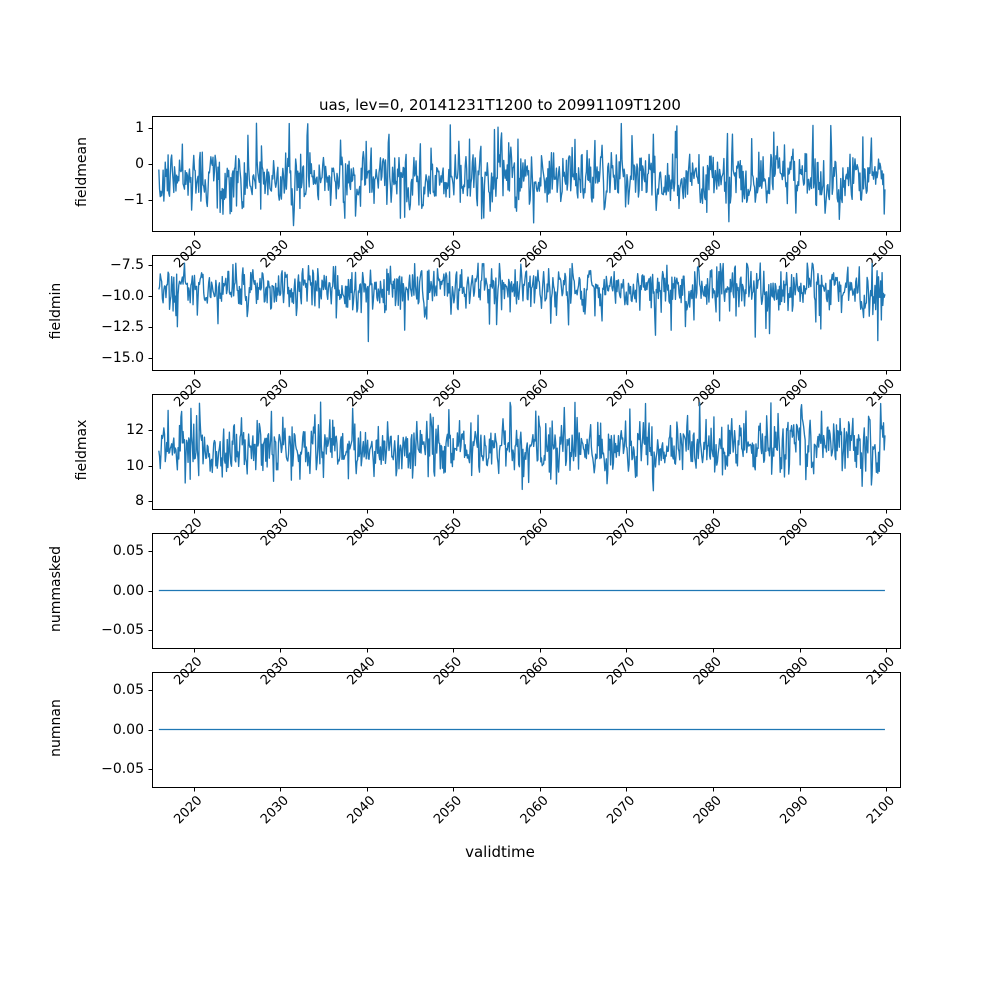 The image size is (1000, 1000). What do you see at coordinates (82, 171) in the screenshot?
I see `y-axis-label-fieldmean: fieldmean` at bounding box center [82, 171].